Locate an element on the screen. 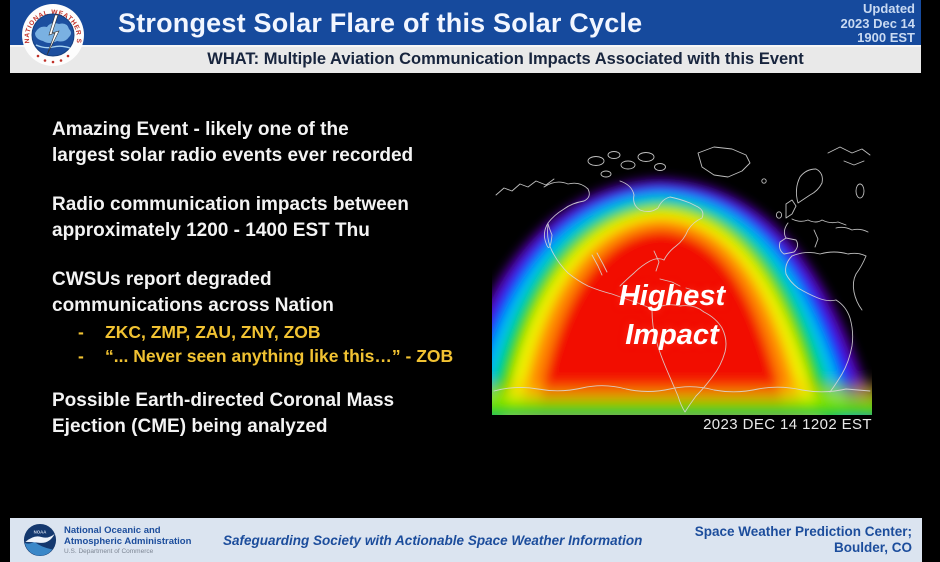  highest-impact-label: Highest Impact is located at coordinates (672, 315).